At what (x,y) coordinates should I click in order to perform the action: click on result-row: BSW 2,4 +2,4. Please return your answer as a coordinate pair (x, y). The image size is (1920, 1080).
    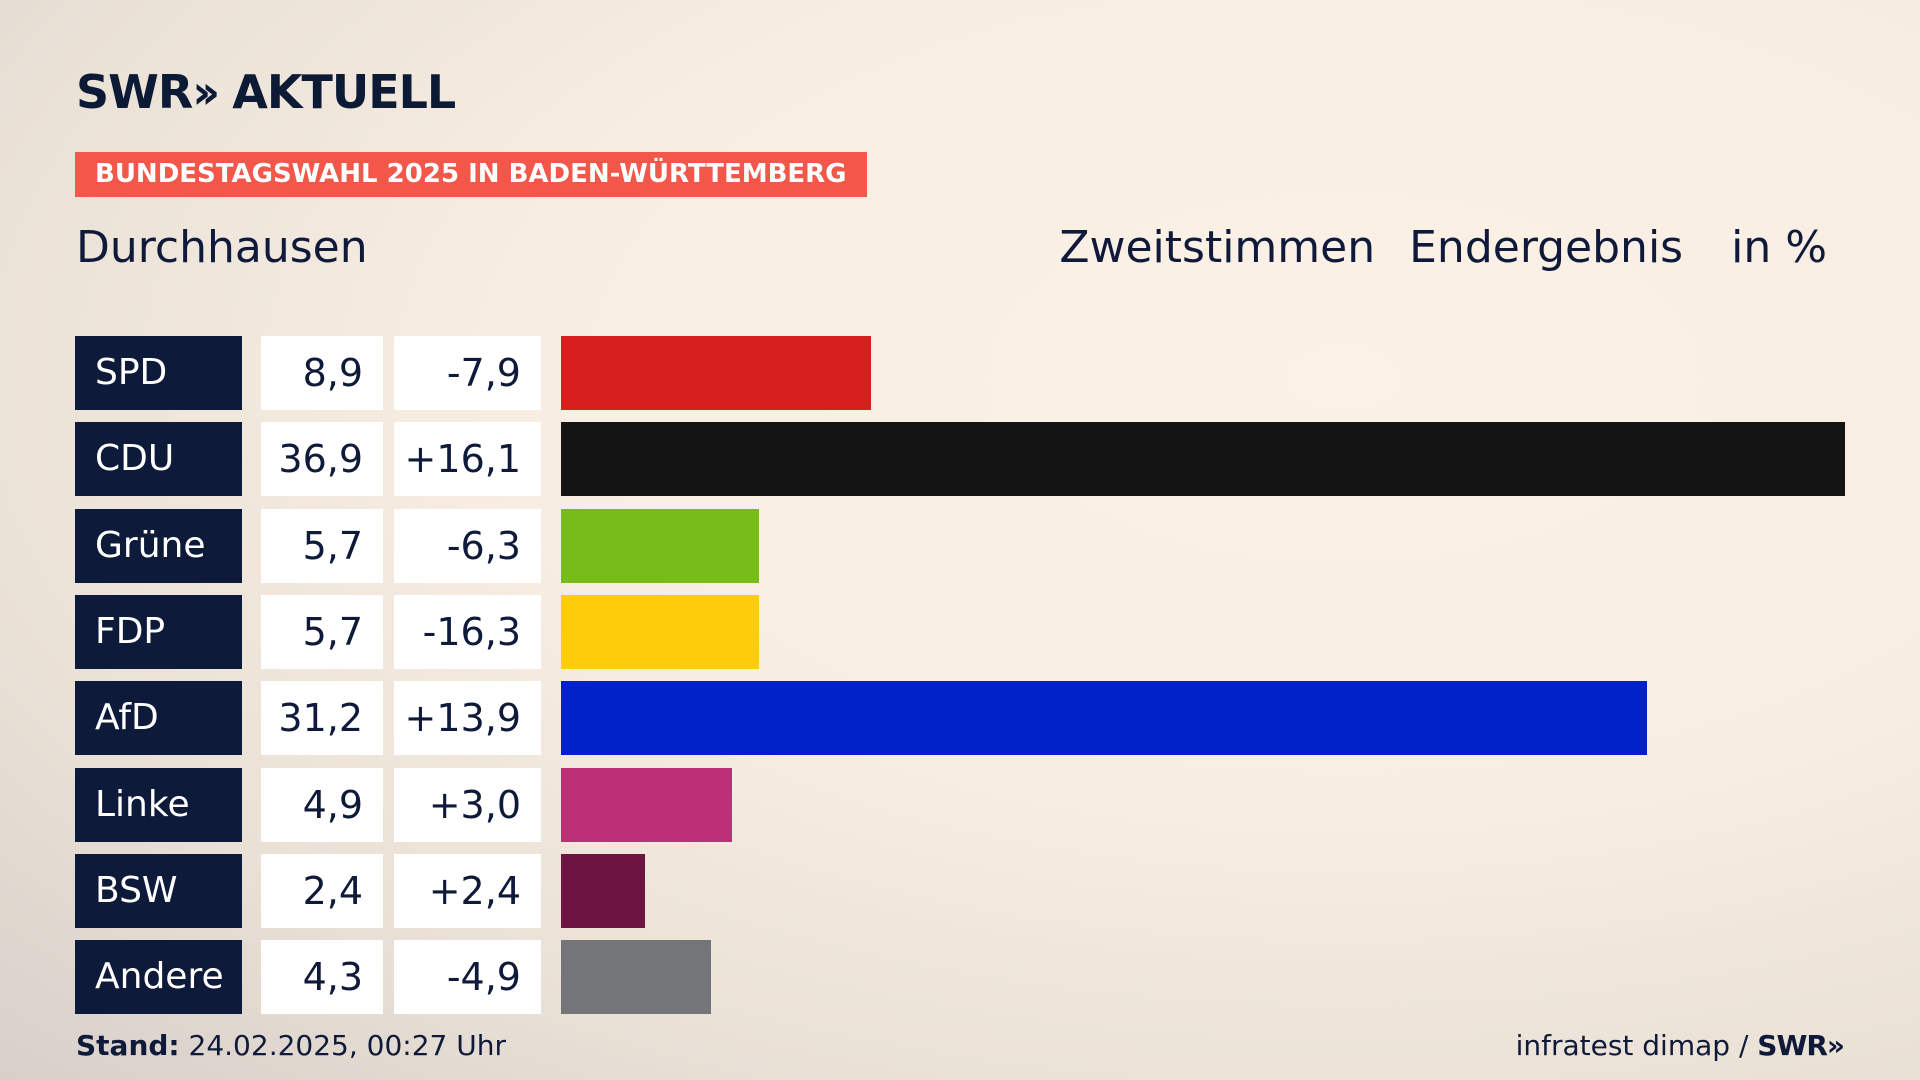
    Looking at the image, I should click on (960, 890).